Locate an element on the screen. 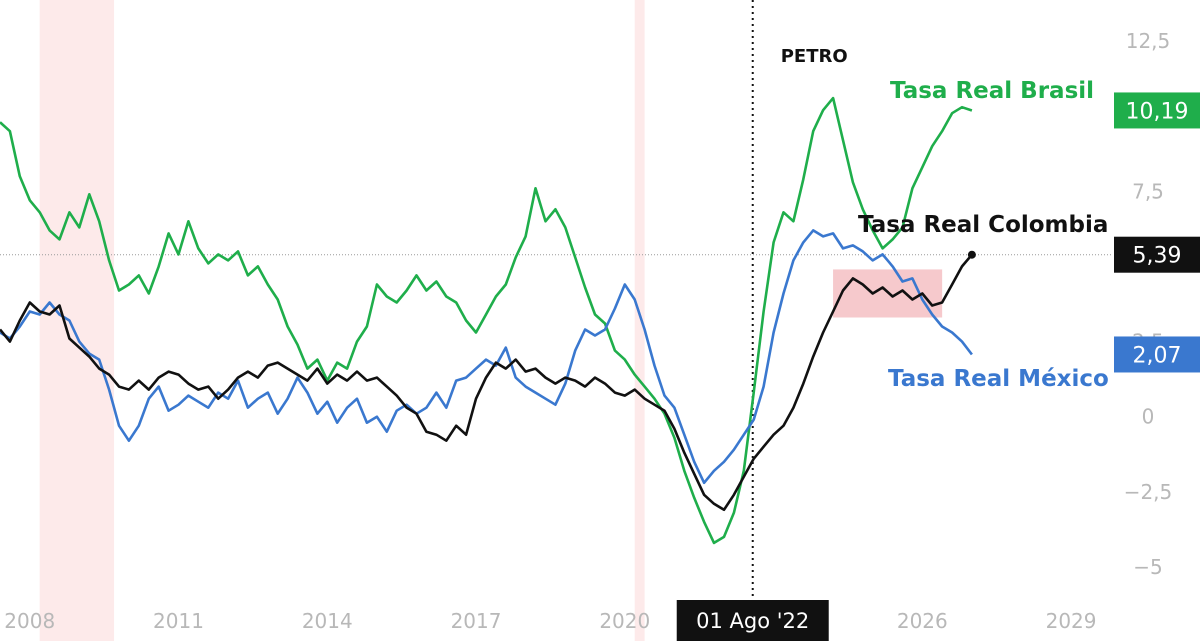  value-badge-tasa-real-brasil is located at coordinates (1157, 110).